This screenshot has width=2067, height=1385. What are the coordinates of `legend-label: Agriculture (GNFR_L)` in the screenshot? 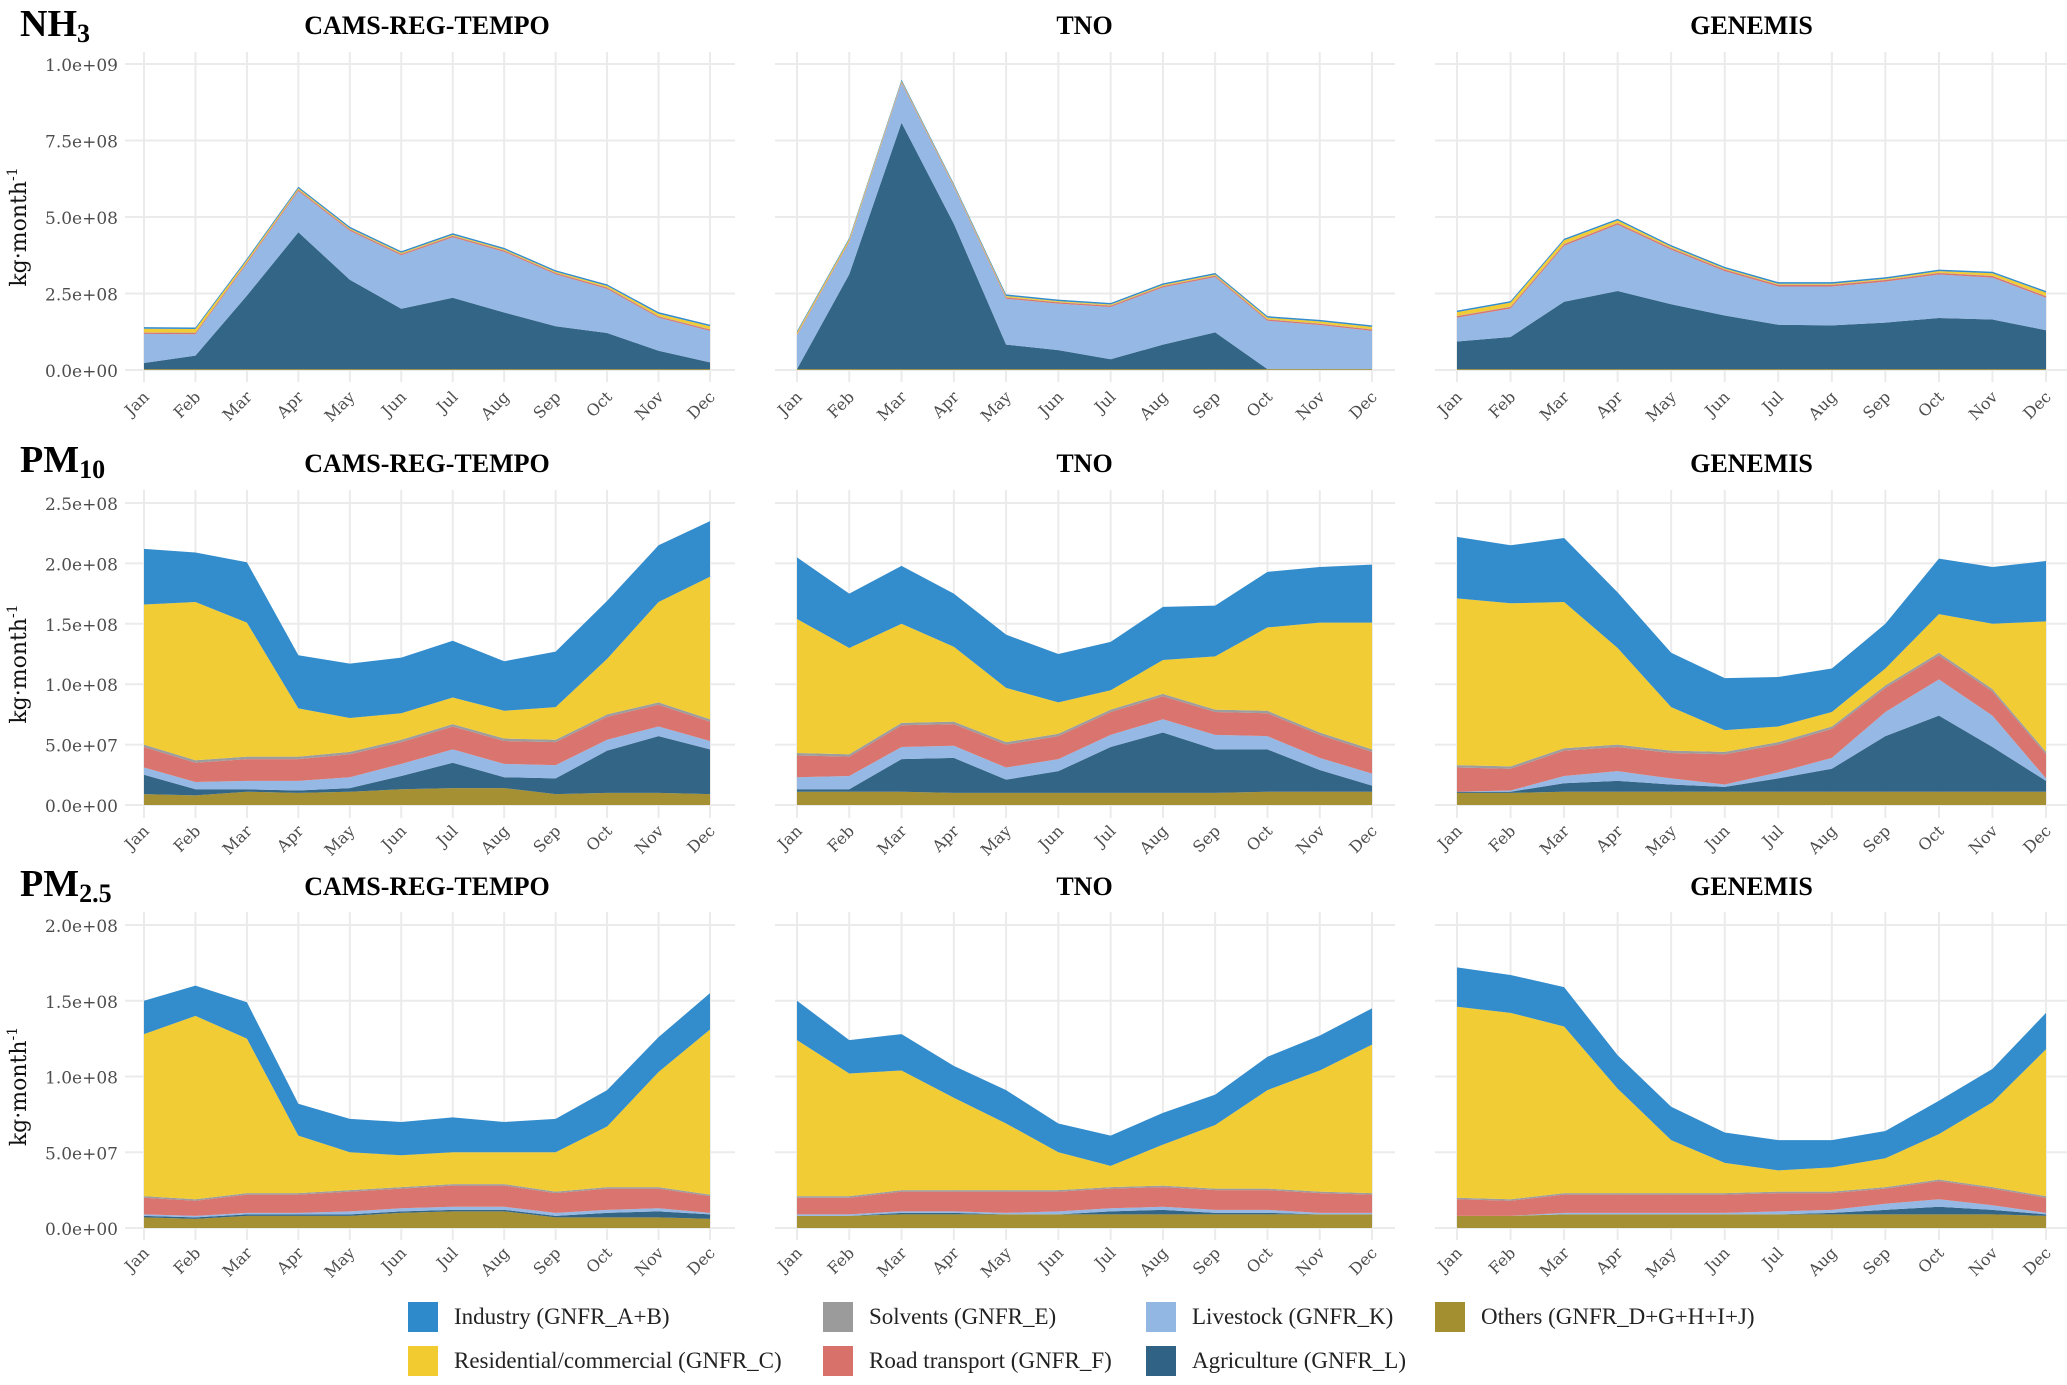 It's located at (1299, 1360).